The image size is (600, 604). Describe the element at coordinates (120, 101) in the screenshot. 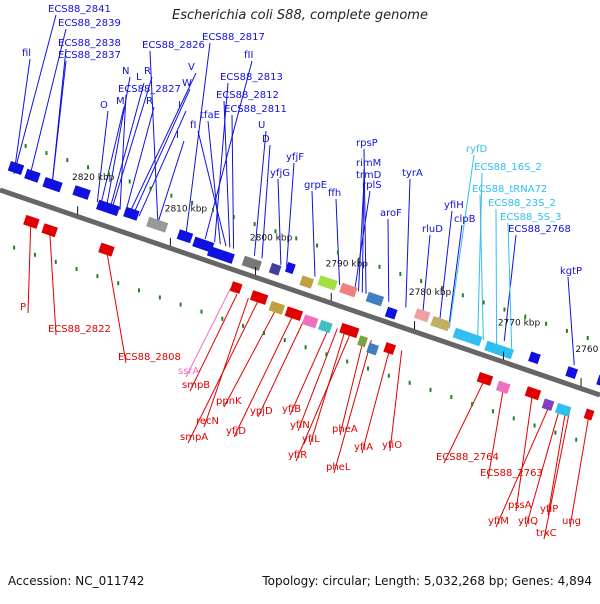

I see `gene-label-forward: M` at that location.